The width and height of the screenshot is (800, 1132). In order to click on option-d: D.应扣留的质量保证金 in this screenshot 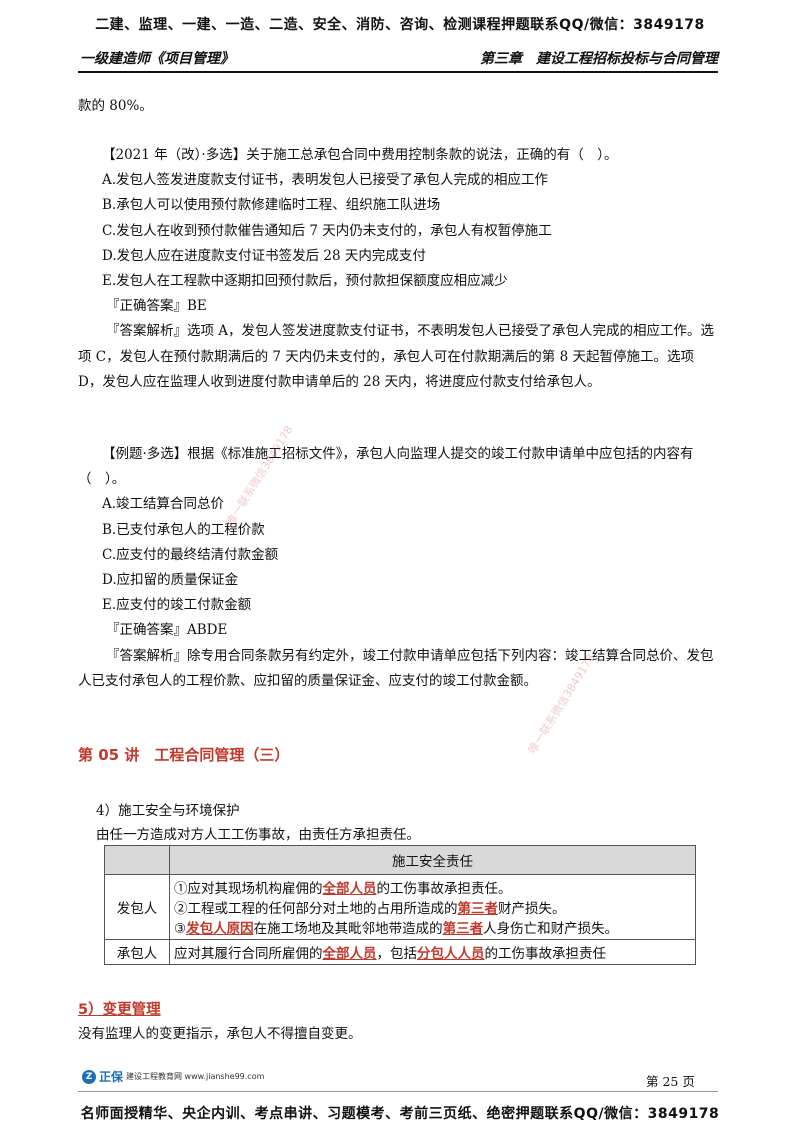, I will do `click(170, 580)`.